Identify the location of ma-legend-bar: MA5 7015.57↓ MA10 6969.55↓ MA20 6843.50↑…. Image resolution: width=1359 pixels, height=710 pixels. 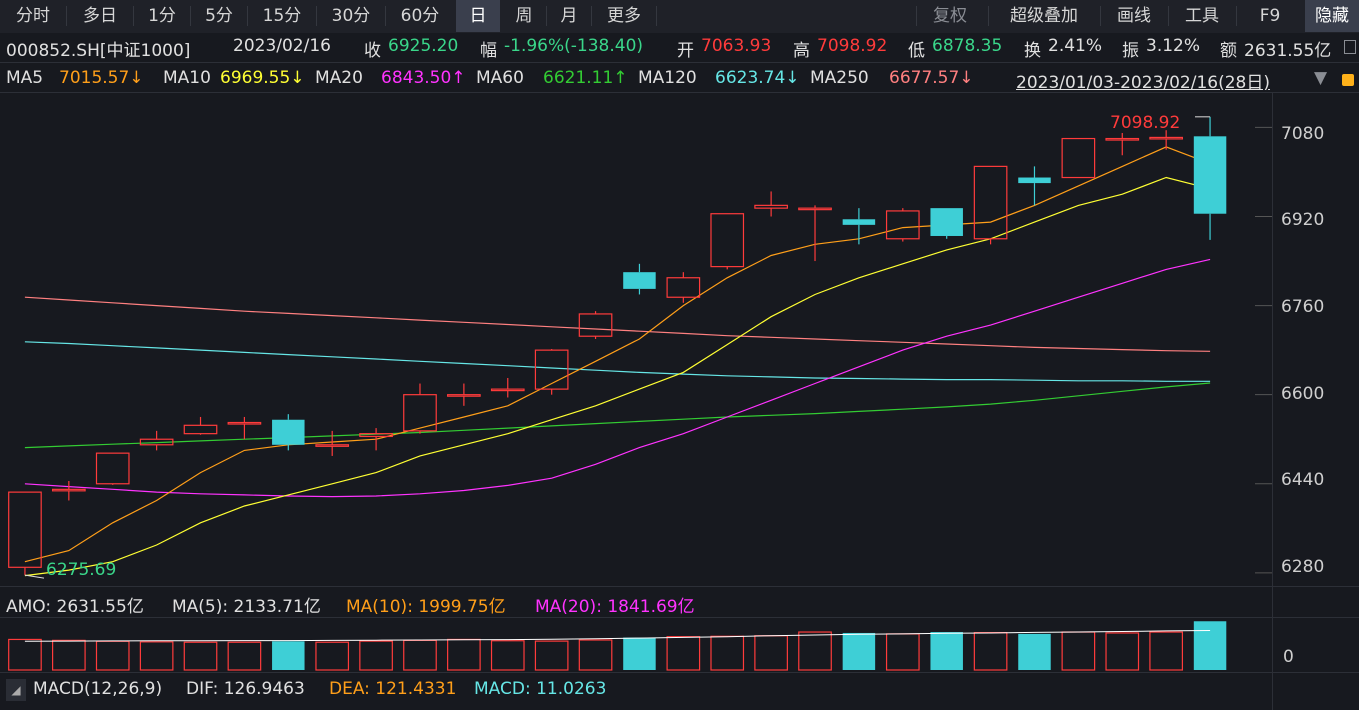
(679, 79).